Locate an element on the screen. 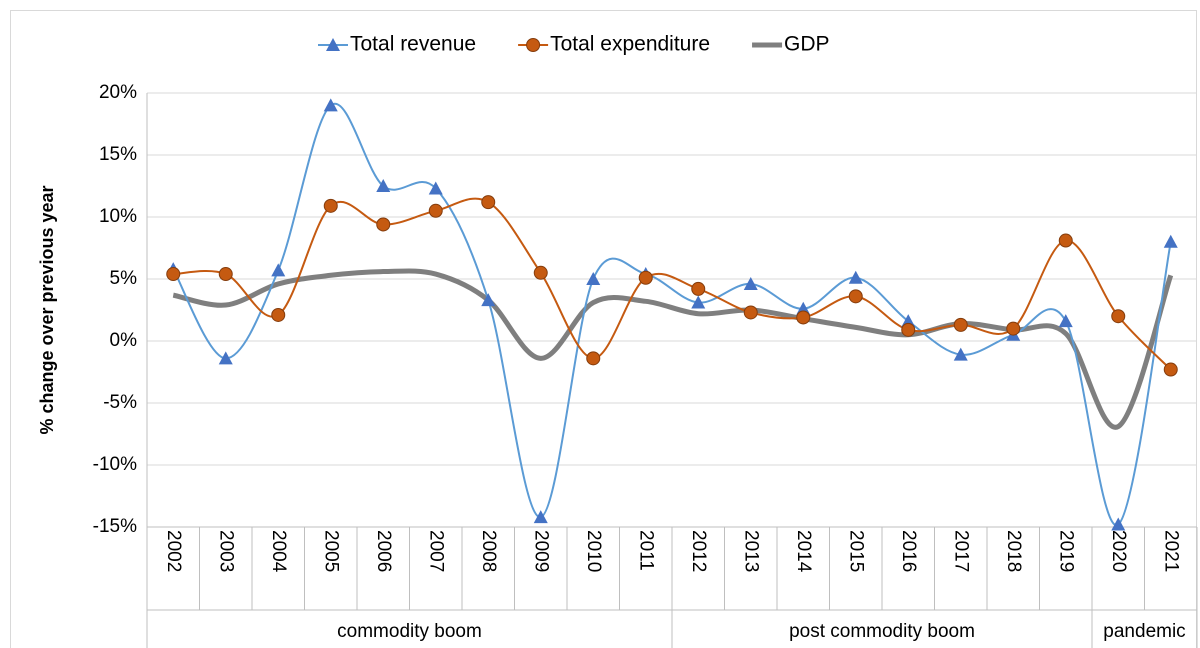  y-tick-label: -5% is located at coordinates (120, 402).